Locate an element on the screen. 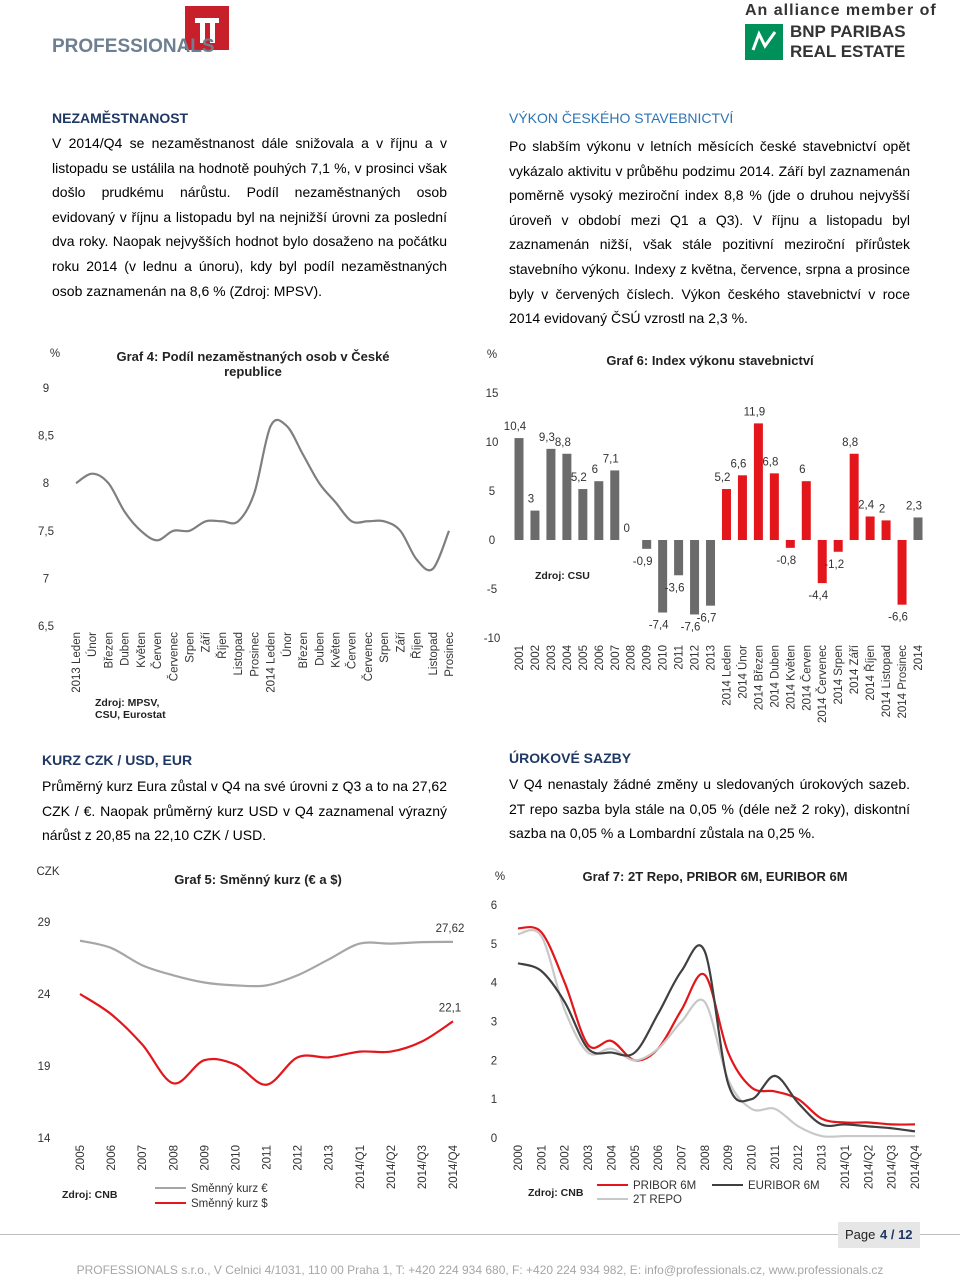 This screenshot has width=960, height=1282. y-tick-label: 29 is located at coordinates (44, 923).